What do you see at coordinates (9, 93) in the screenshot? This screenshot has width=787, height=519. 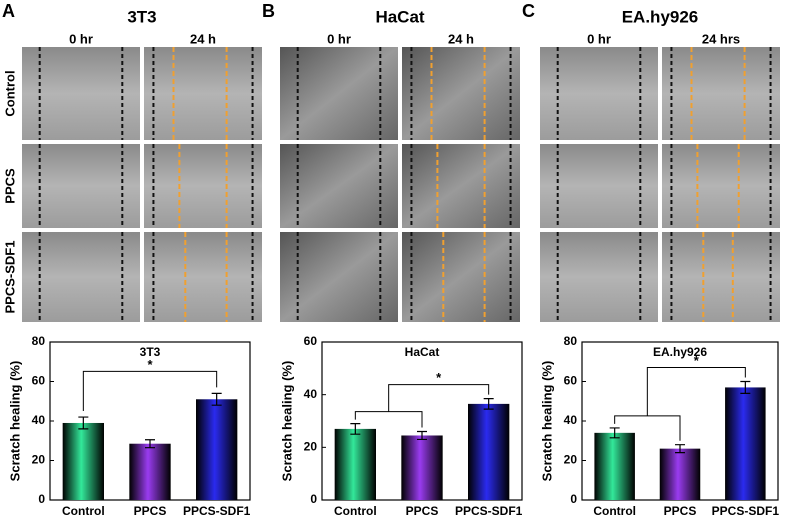 I see `row-label: Control` at bounding box center [9, 93].